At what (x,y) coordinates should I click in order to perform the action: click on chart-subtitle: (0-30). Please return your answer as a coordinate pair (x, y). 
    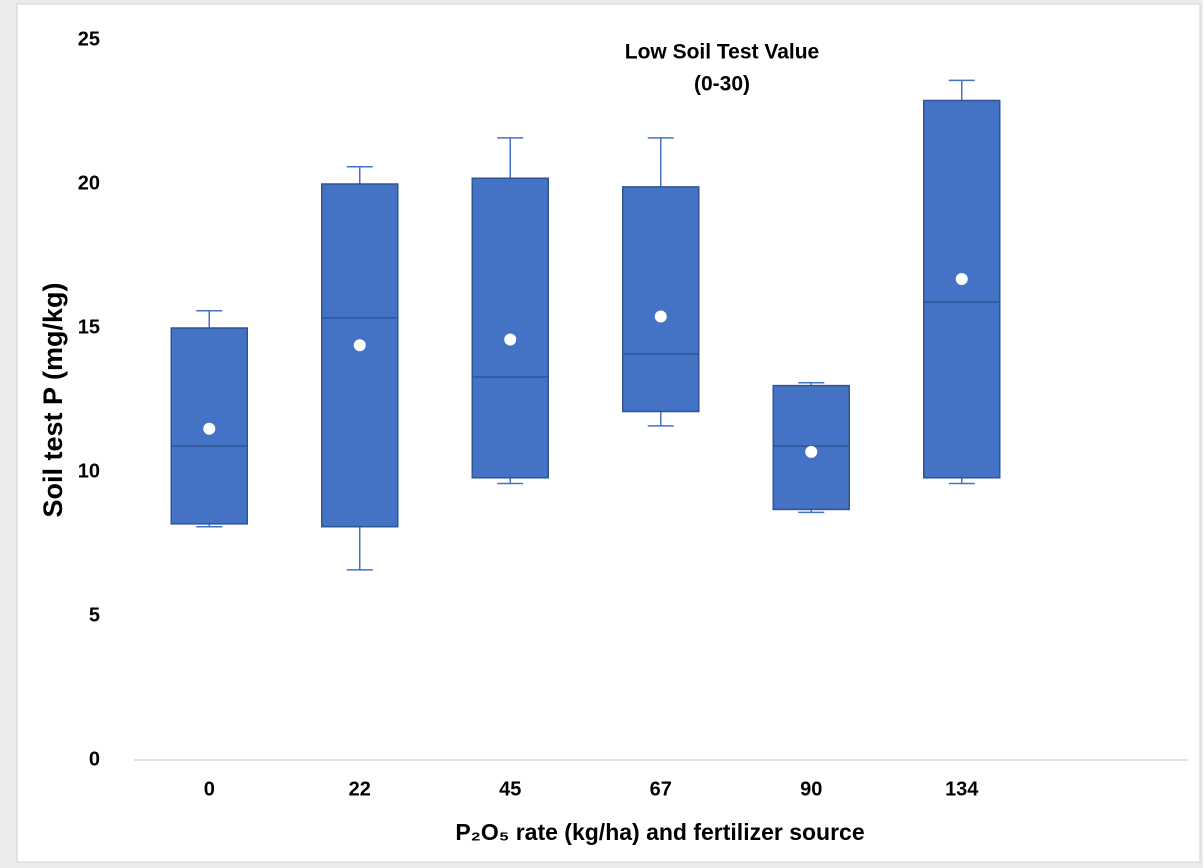
    Looking at the image, I should click on (722, 84).